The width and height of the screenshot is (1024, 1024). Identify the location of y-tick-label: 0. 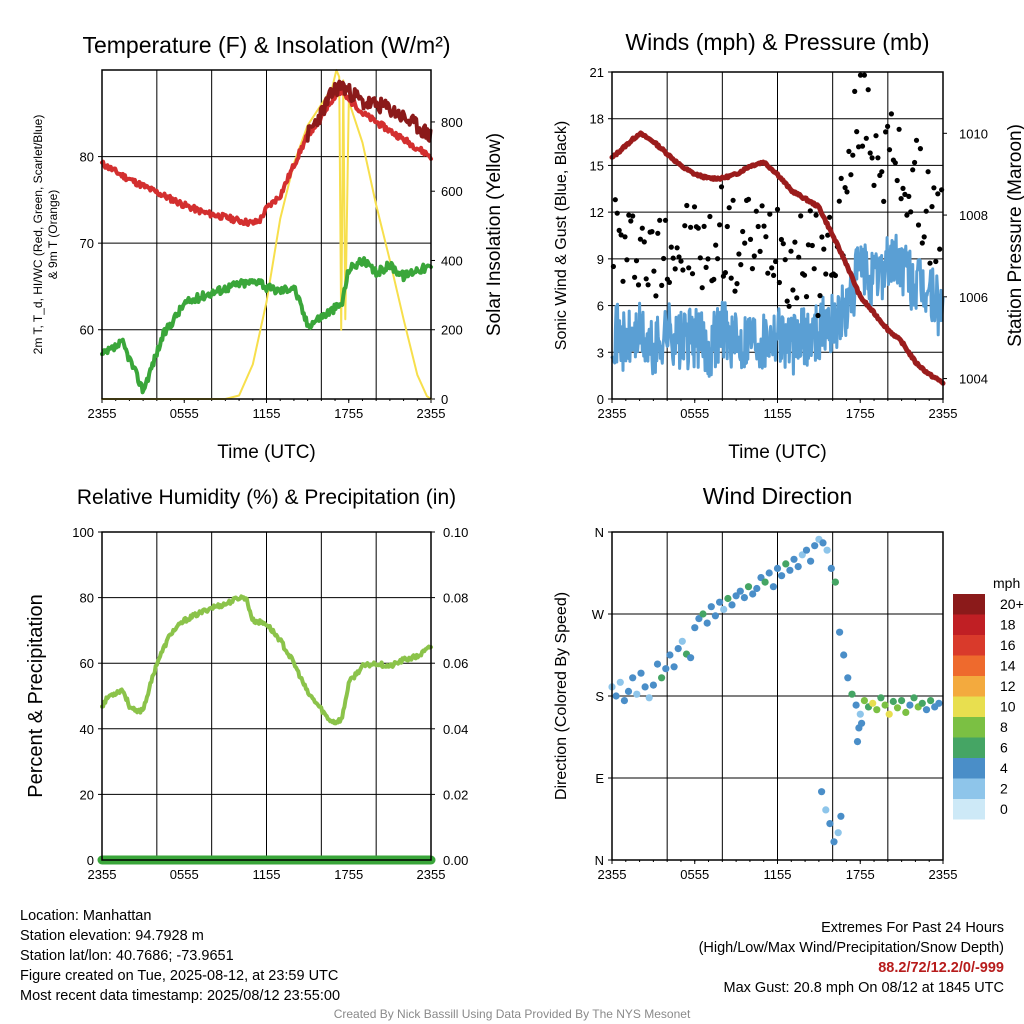
(90, 860).